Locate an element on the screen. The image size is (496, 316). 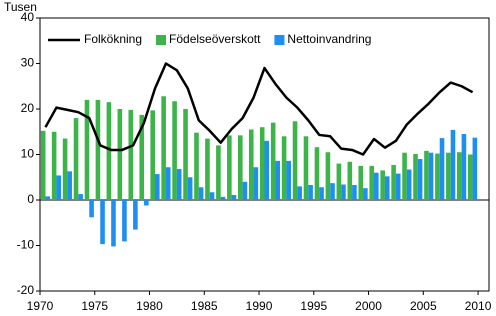
y-tick-label: -10 is located at coordinates (26, 245).